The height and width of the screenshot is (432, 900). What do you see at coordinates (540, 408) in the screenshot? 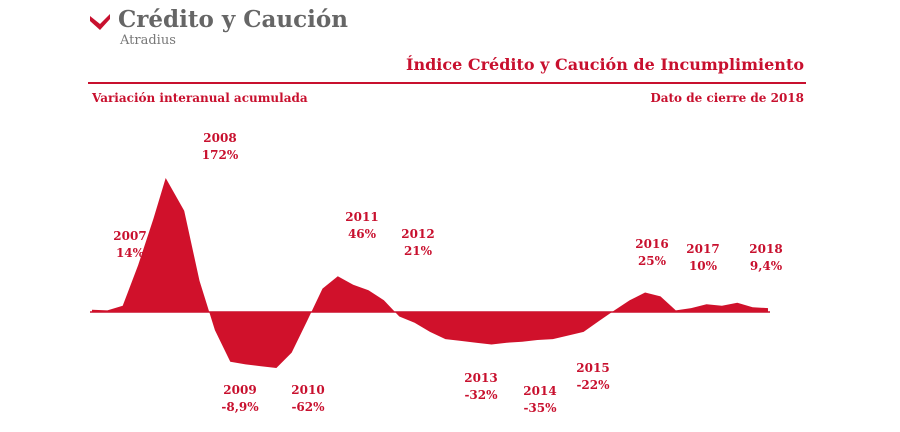
I see `data-label-value: -35%` at bounding box center [540, 408].